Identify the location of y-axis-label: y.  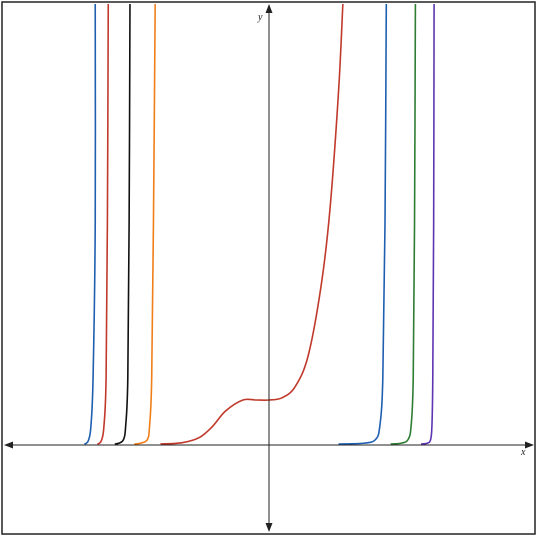
(260, 17).